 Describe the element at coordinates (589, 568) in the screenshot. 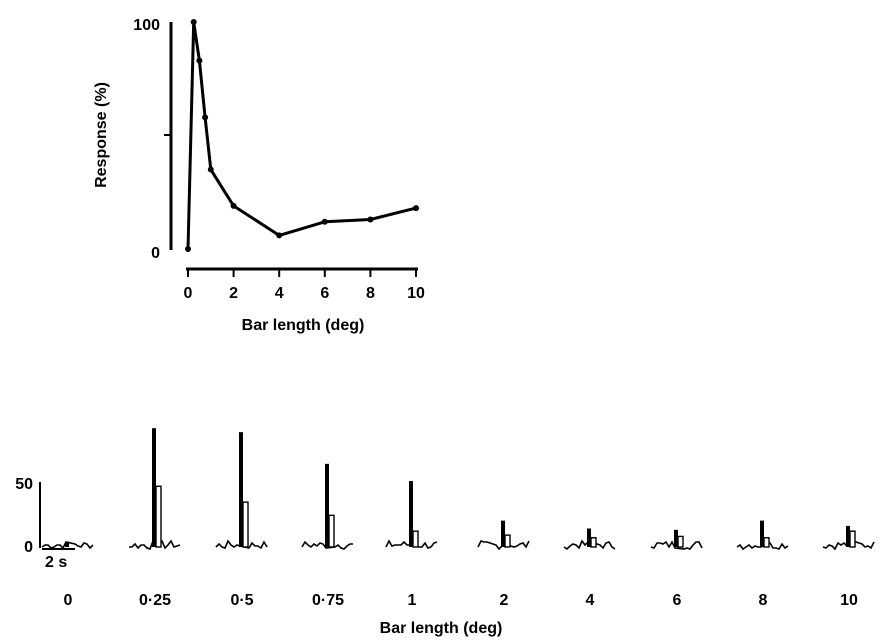

I see `histogram: 4` at that location.